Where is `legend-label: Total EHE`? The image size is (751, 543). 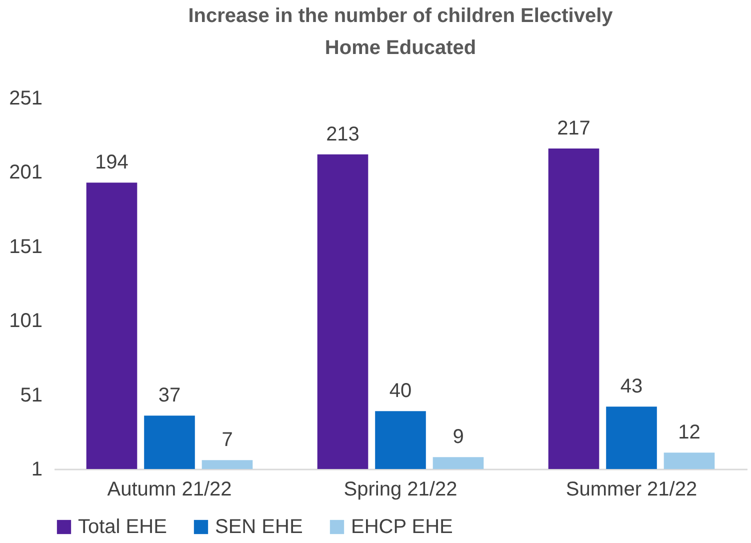
legend-label: Total EHE is located at coordinates (122, 527).